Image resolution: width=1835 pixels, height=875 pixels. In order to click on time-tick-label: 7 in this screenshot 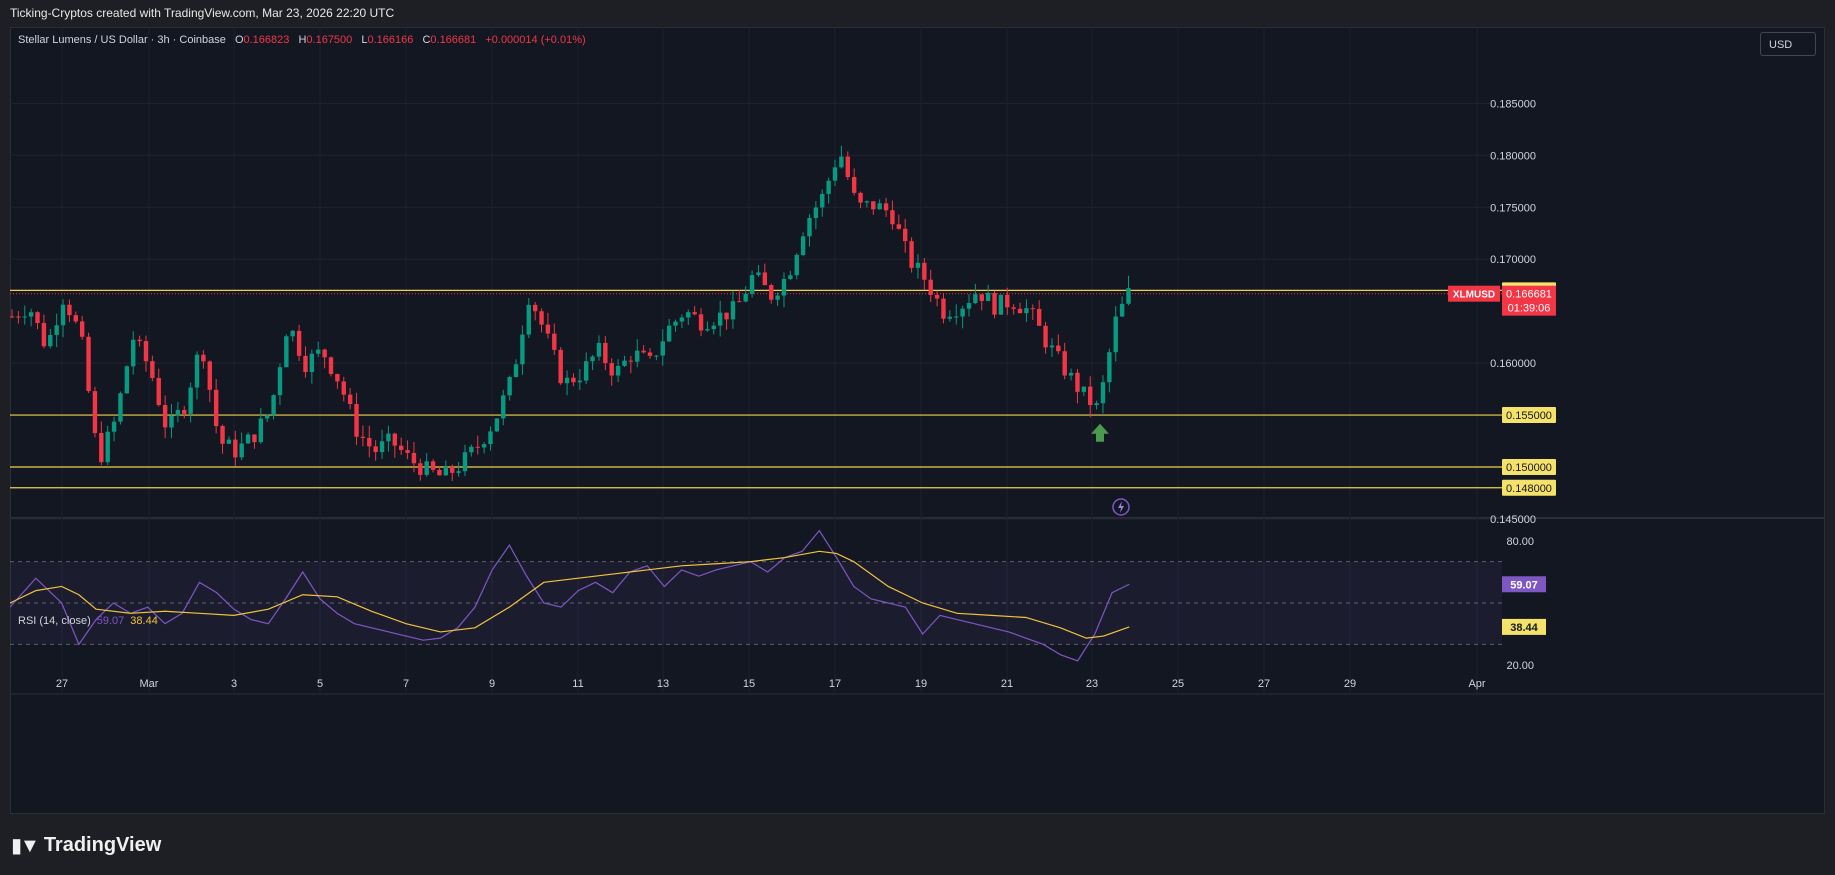, I will do `click(406, 684)`.